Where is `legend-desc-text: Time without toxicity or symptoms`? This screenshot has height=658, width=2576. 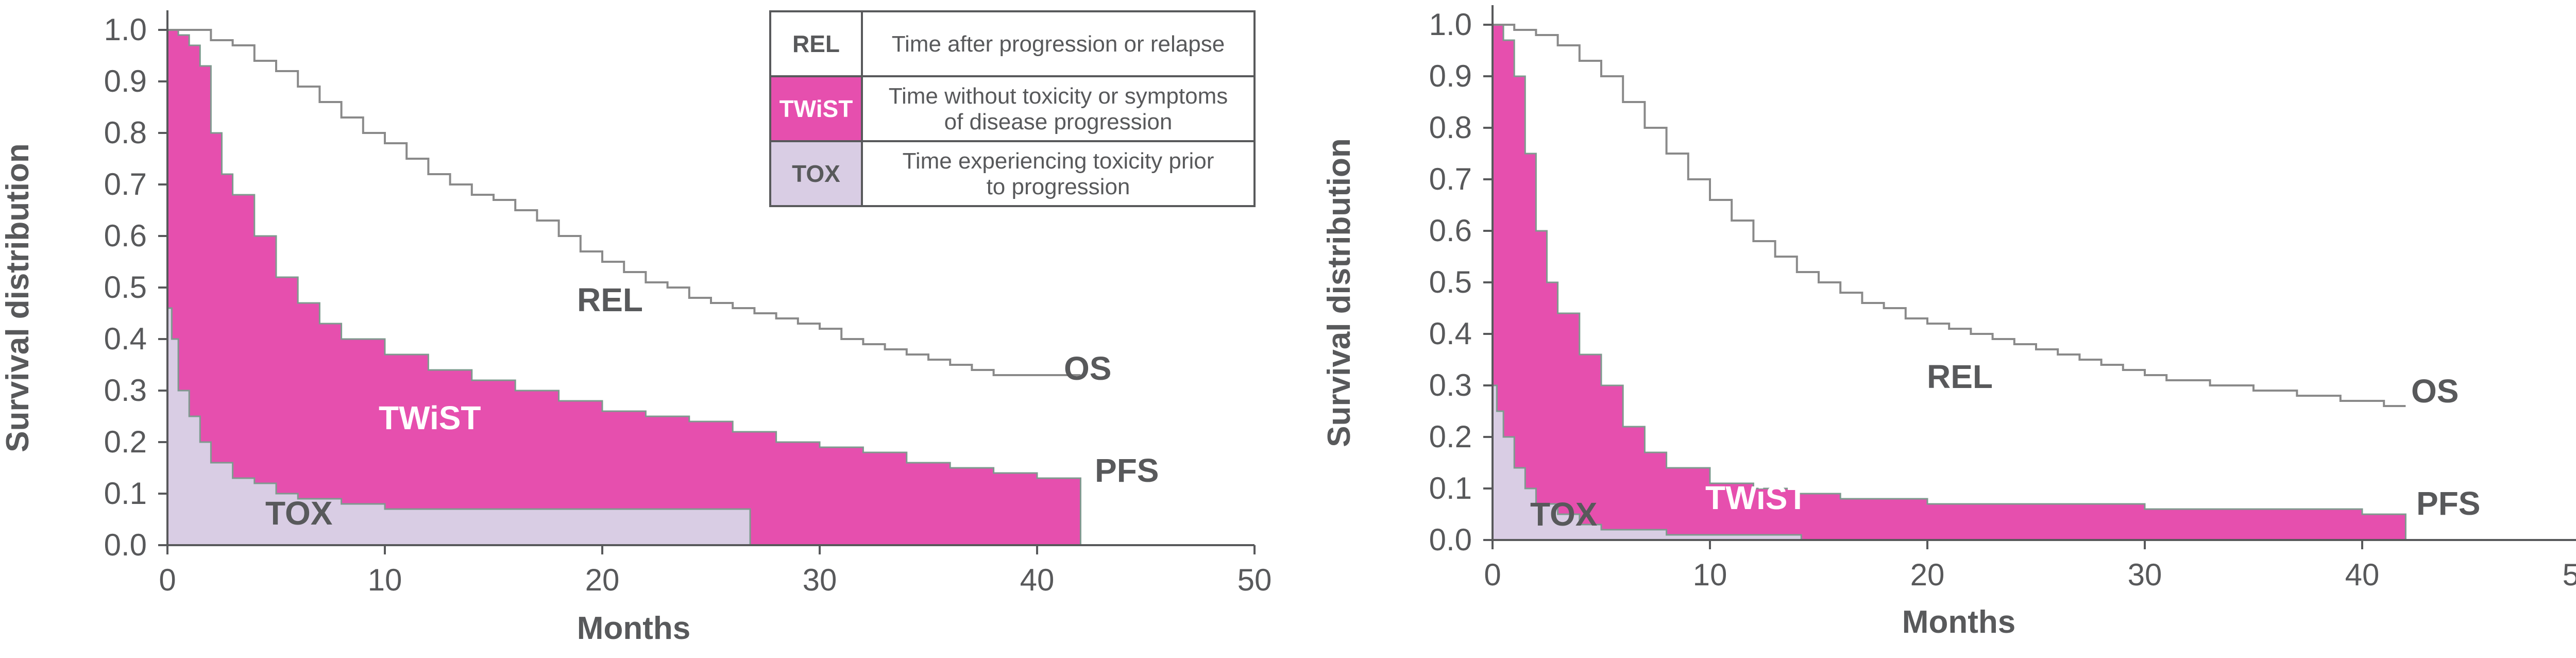
legend-desc-text: Time without toxicity or symptoms is located at coordinates (1058, 96).